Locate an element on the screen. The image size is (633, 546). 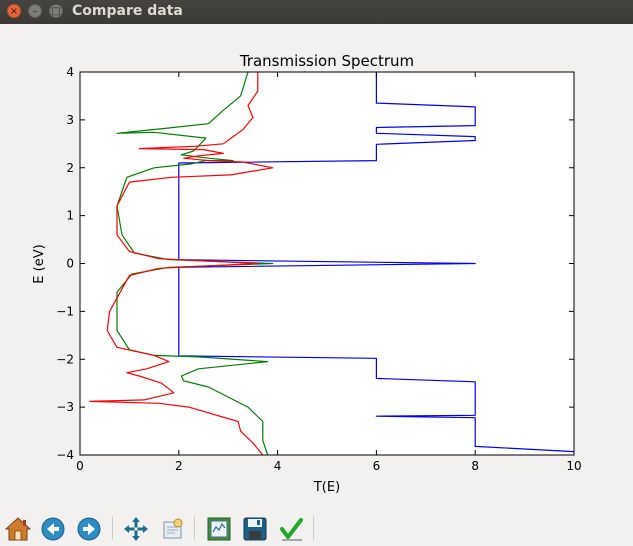
forward-arrow-icon is located at coordinates (89, 529).